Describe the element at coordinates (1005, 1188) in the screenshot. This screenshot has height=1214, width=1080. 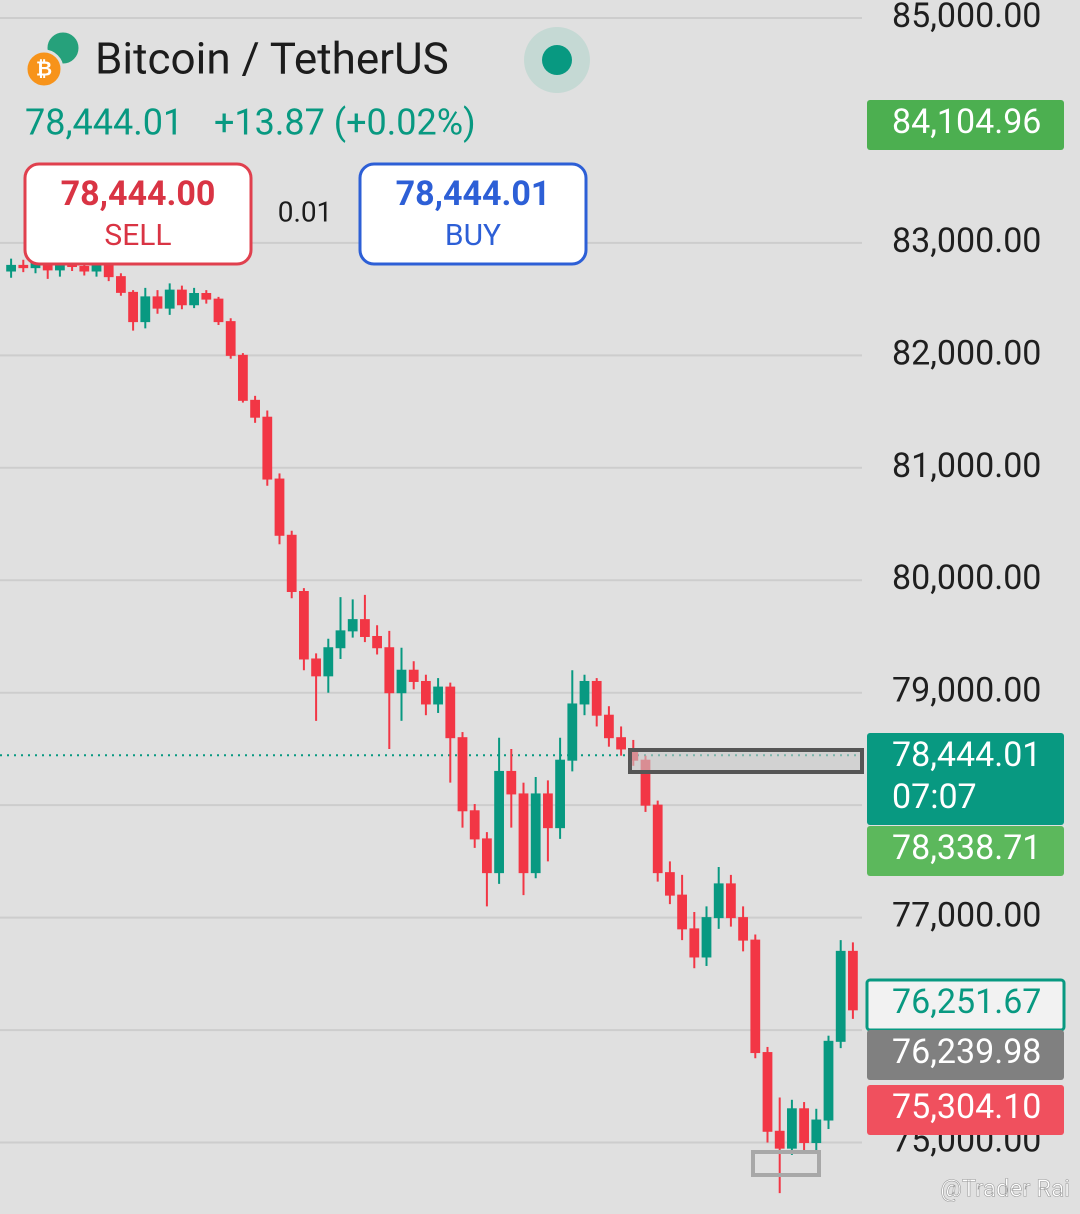
I see `watermark: @Trader Rai` at that location.